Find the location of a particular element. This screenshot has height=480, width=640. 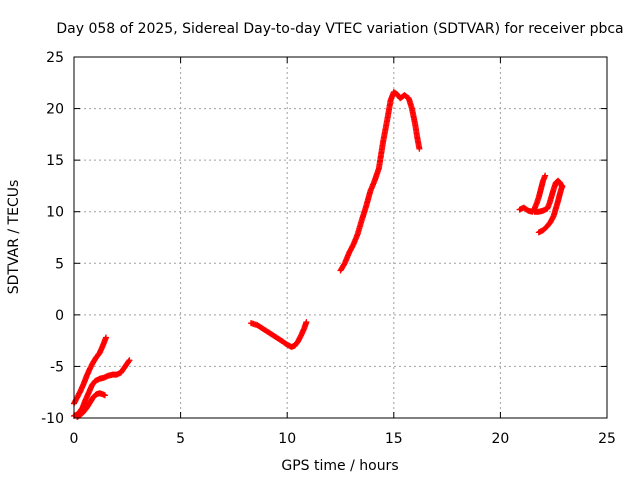

x-tick-label: 25 is located at coordinates (607, 439).